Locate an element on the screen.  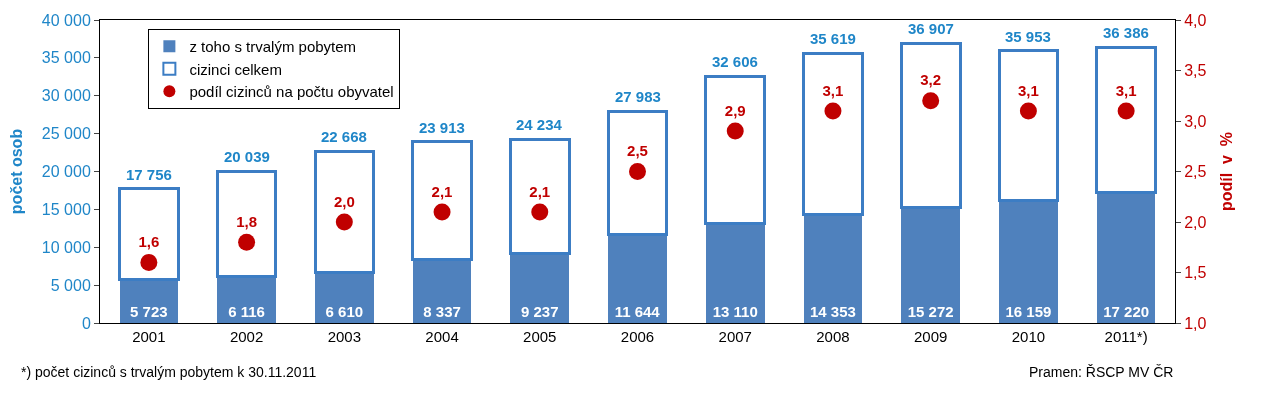
y-tick-label: 10 000 is located at coordinates (66, 247).